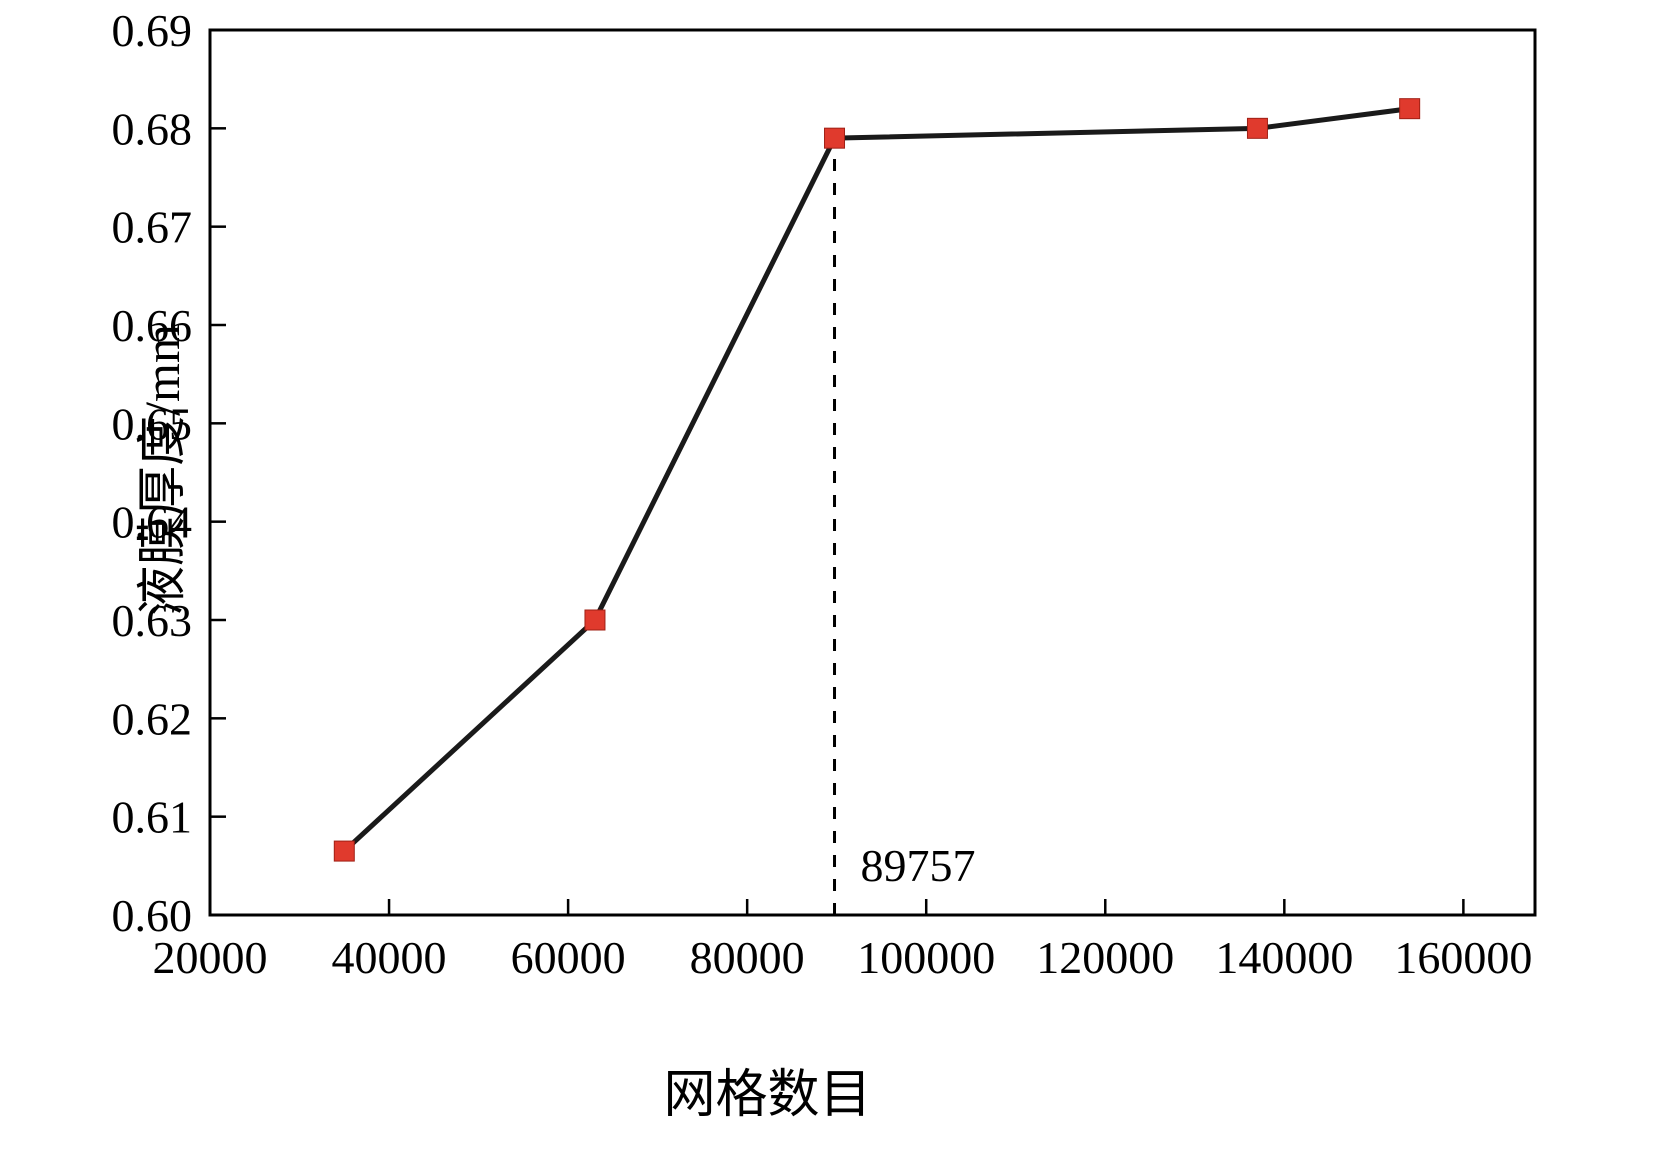 This screenshot has height=1149, width=1669. I want to click on x-tick-label: 80000, so click(747, 957).